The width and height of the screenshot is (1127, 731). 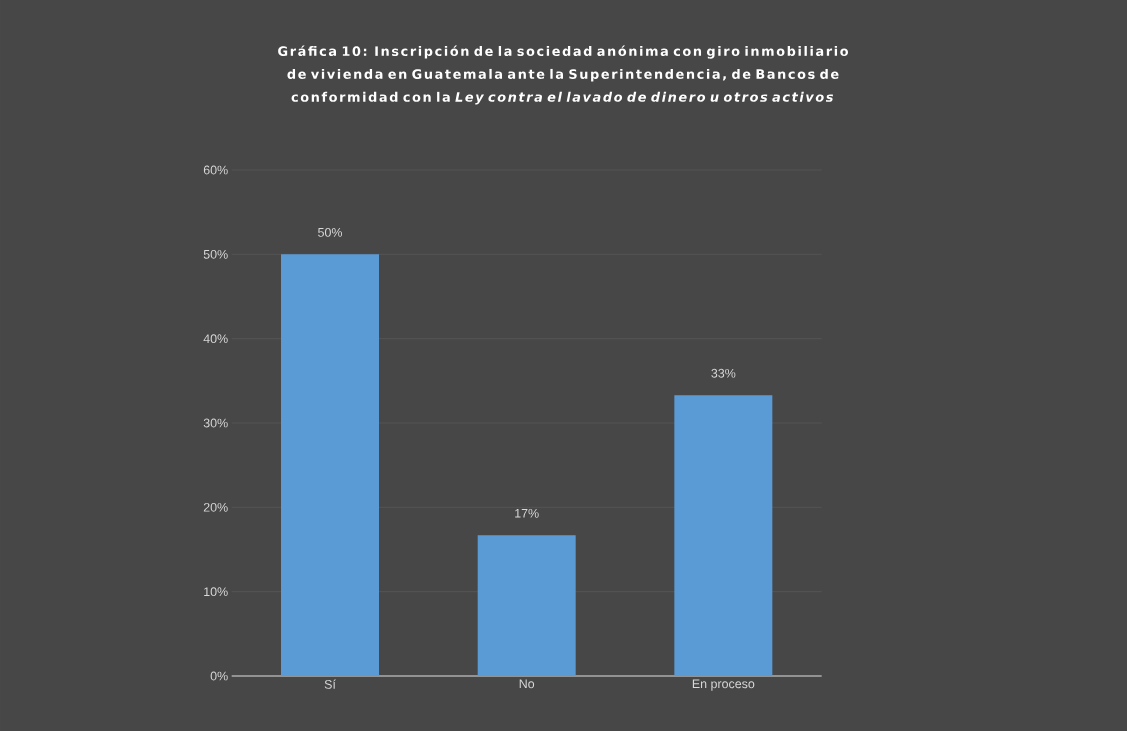 What do you see at coordinates (527, 513) in the screenshot?
I see `data-label: 17%` at bounding box center [527, 513].